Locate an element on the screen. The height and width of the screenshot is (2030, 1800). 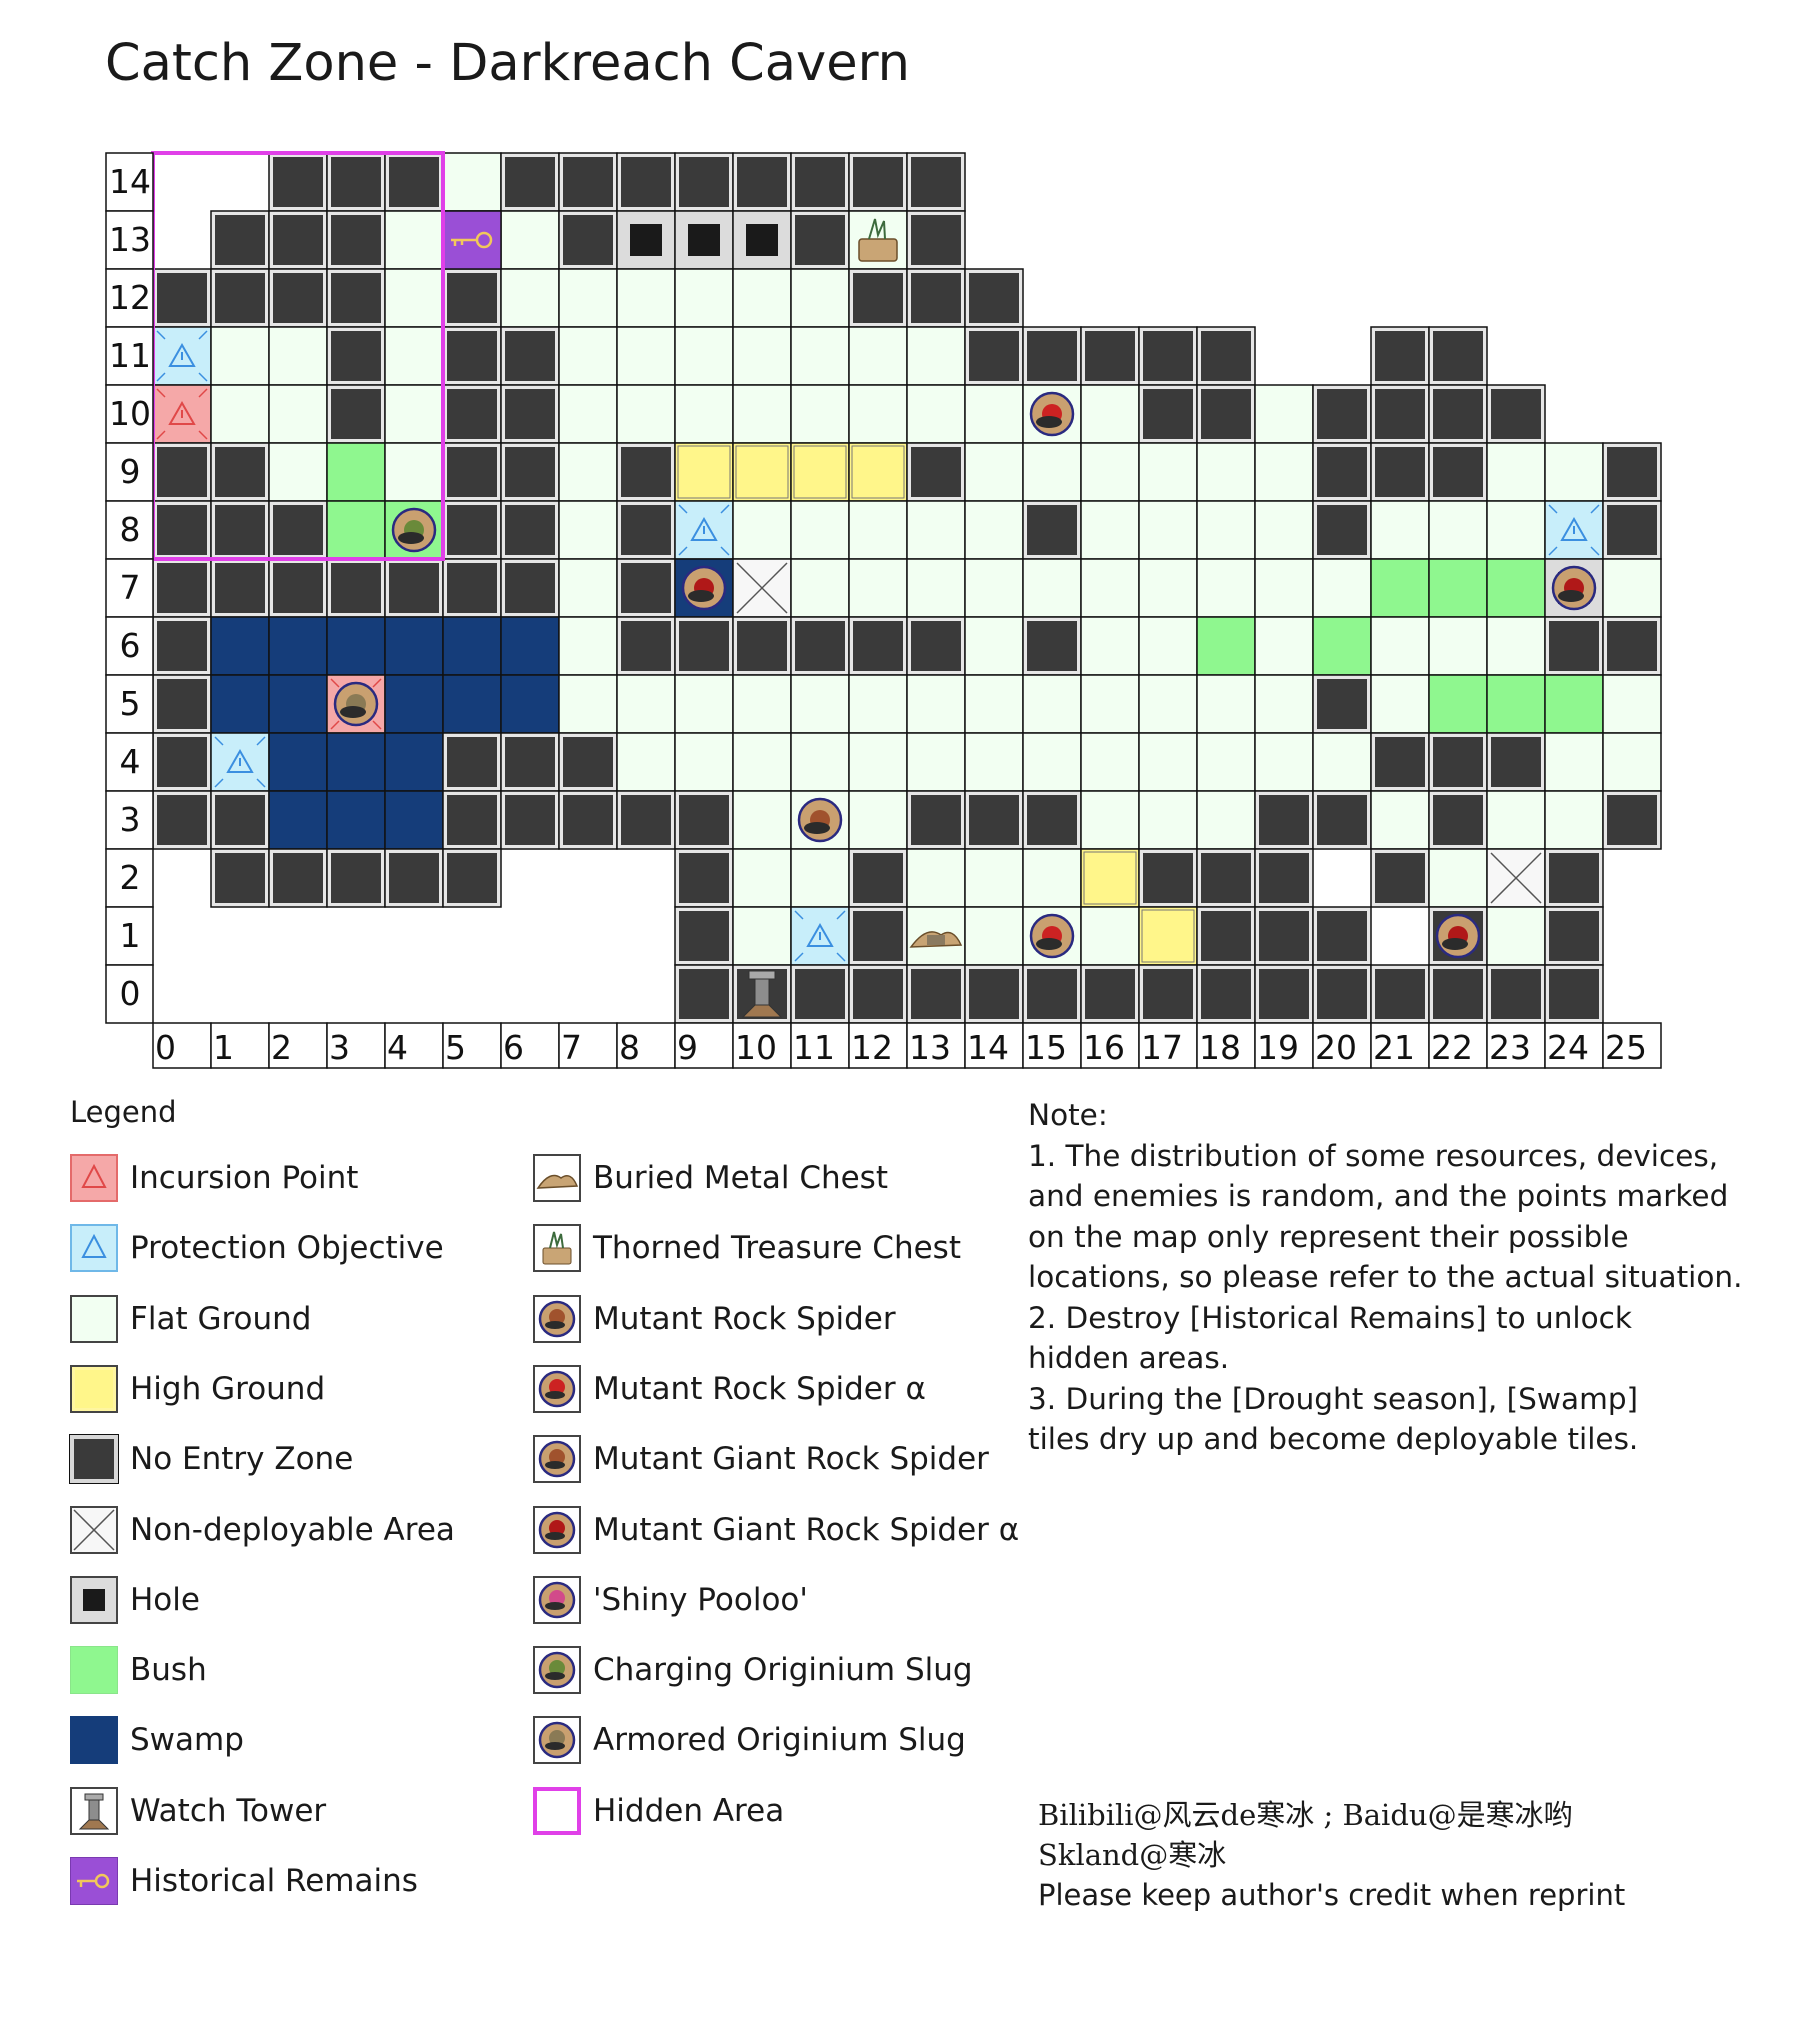
legend-item-mutant-rock-spider-alpha: Mutant Rock Spider α is located at coordinates (729, 1389).